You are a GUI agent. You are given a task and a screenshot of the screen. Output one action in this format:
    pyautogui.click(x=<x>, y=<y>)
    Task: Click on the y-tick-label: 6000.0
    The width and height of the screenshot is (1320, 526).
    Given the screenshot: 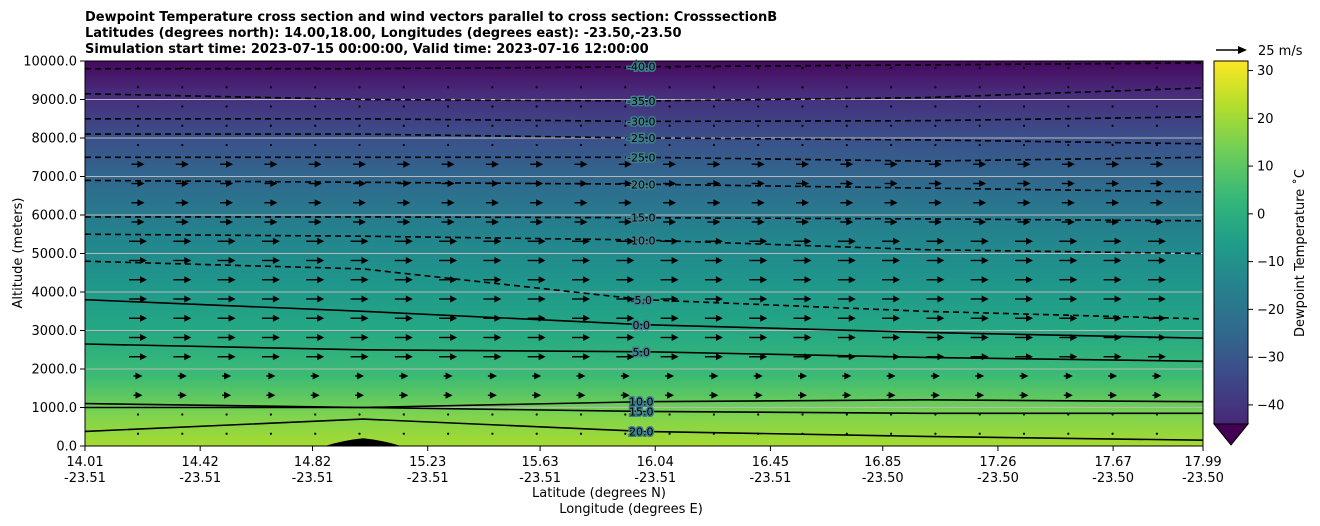 What is the action you would take?
    pyautogui.click(x=55, y=216)
    